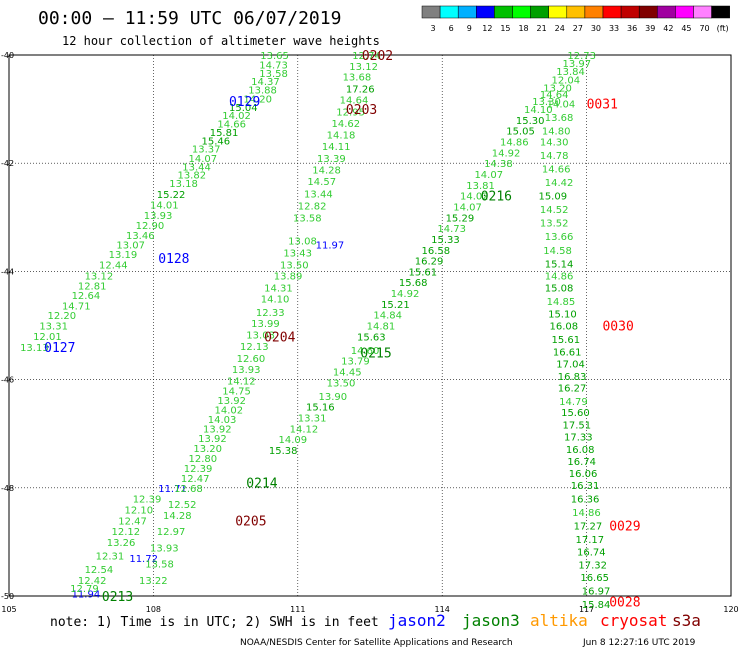 The width and height of the screenshot is (740, 650). Describe the element at coordinates (341, 383) in the screenshot. I see `wave-height-value: 13.50` at that location.